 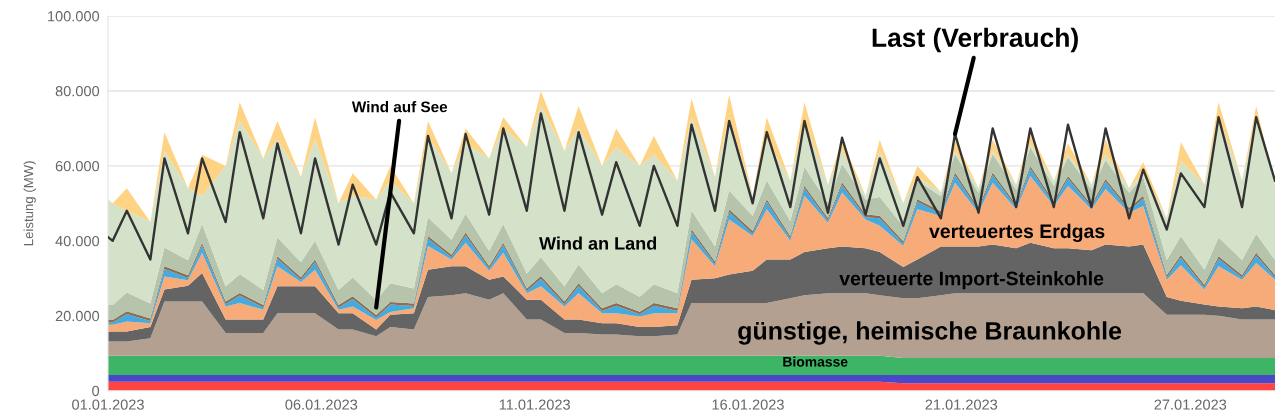 I want to click on text: Wind auf See, so click(x=399, y=107).